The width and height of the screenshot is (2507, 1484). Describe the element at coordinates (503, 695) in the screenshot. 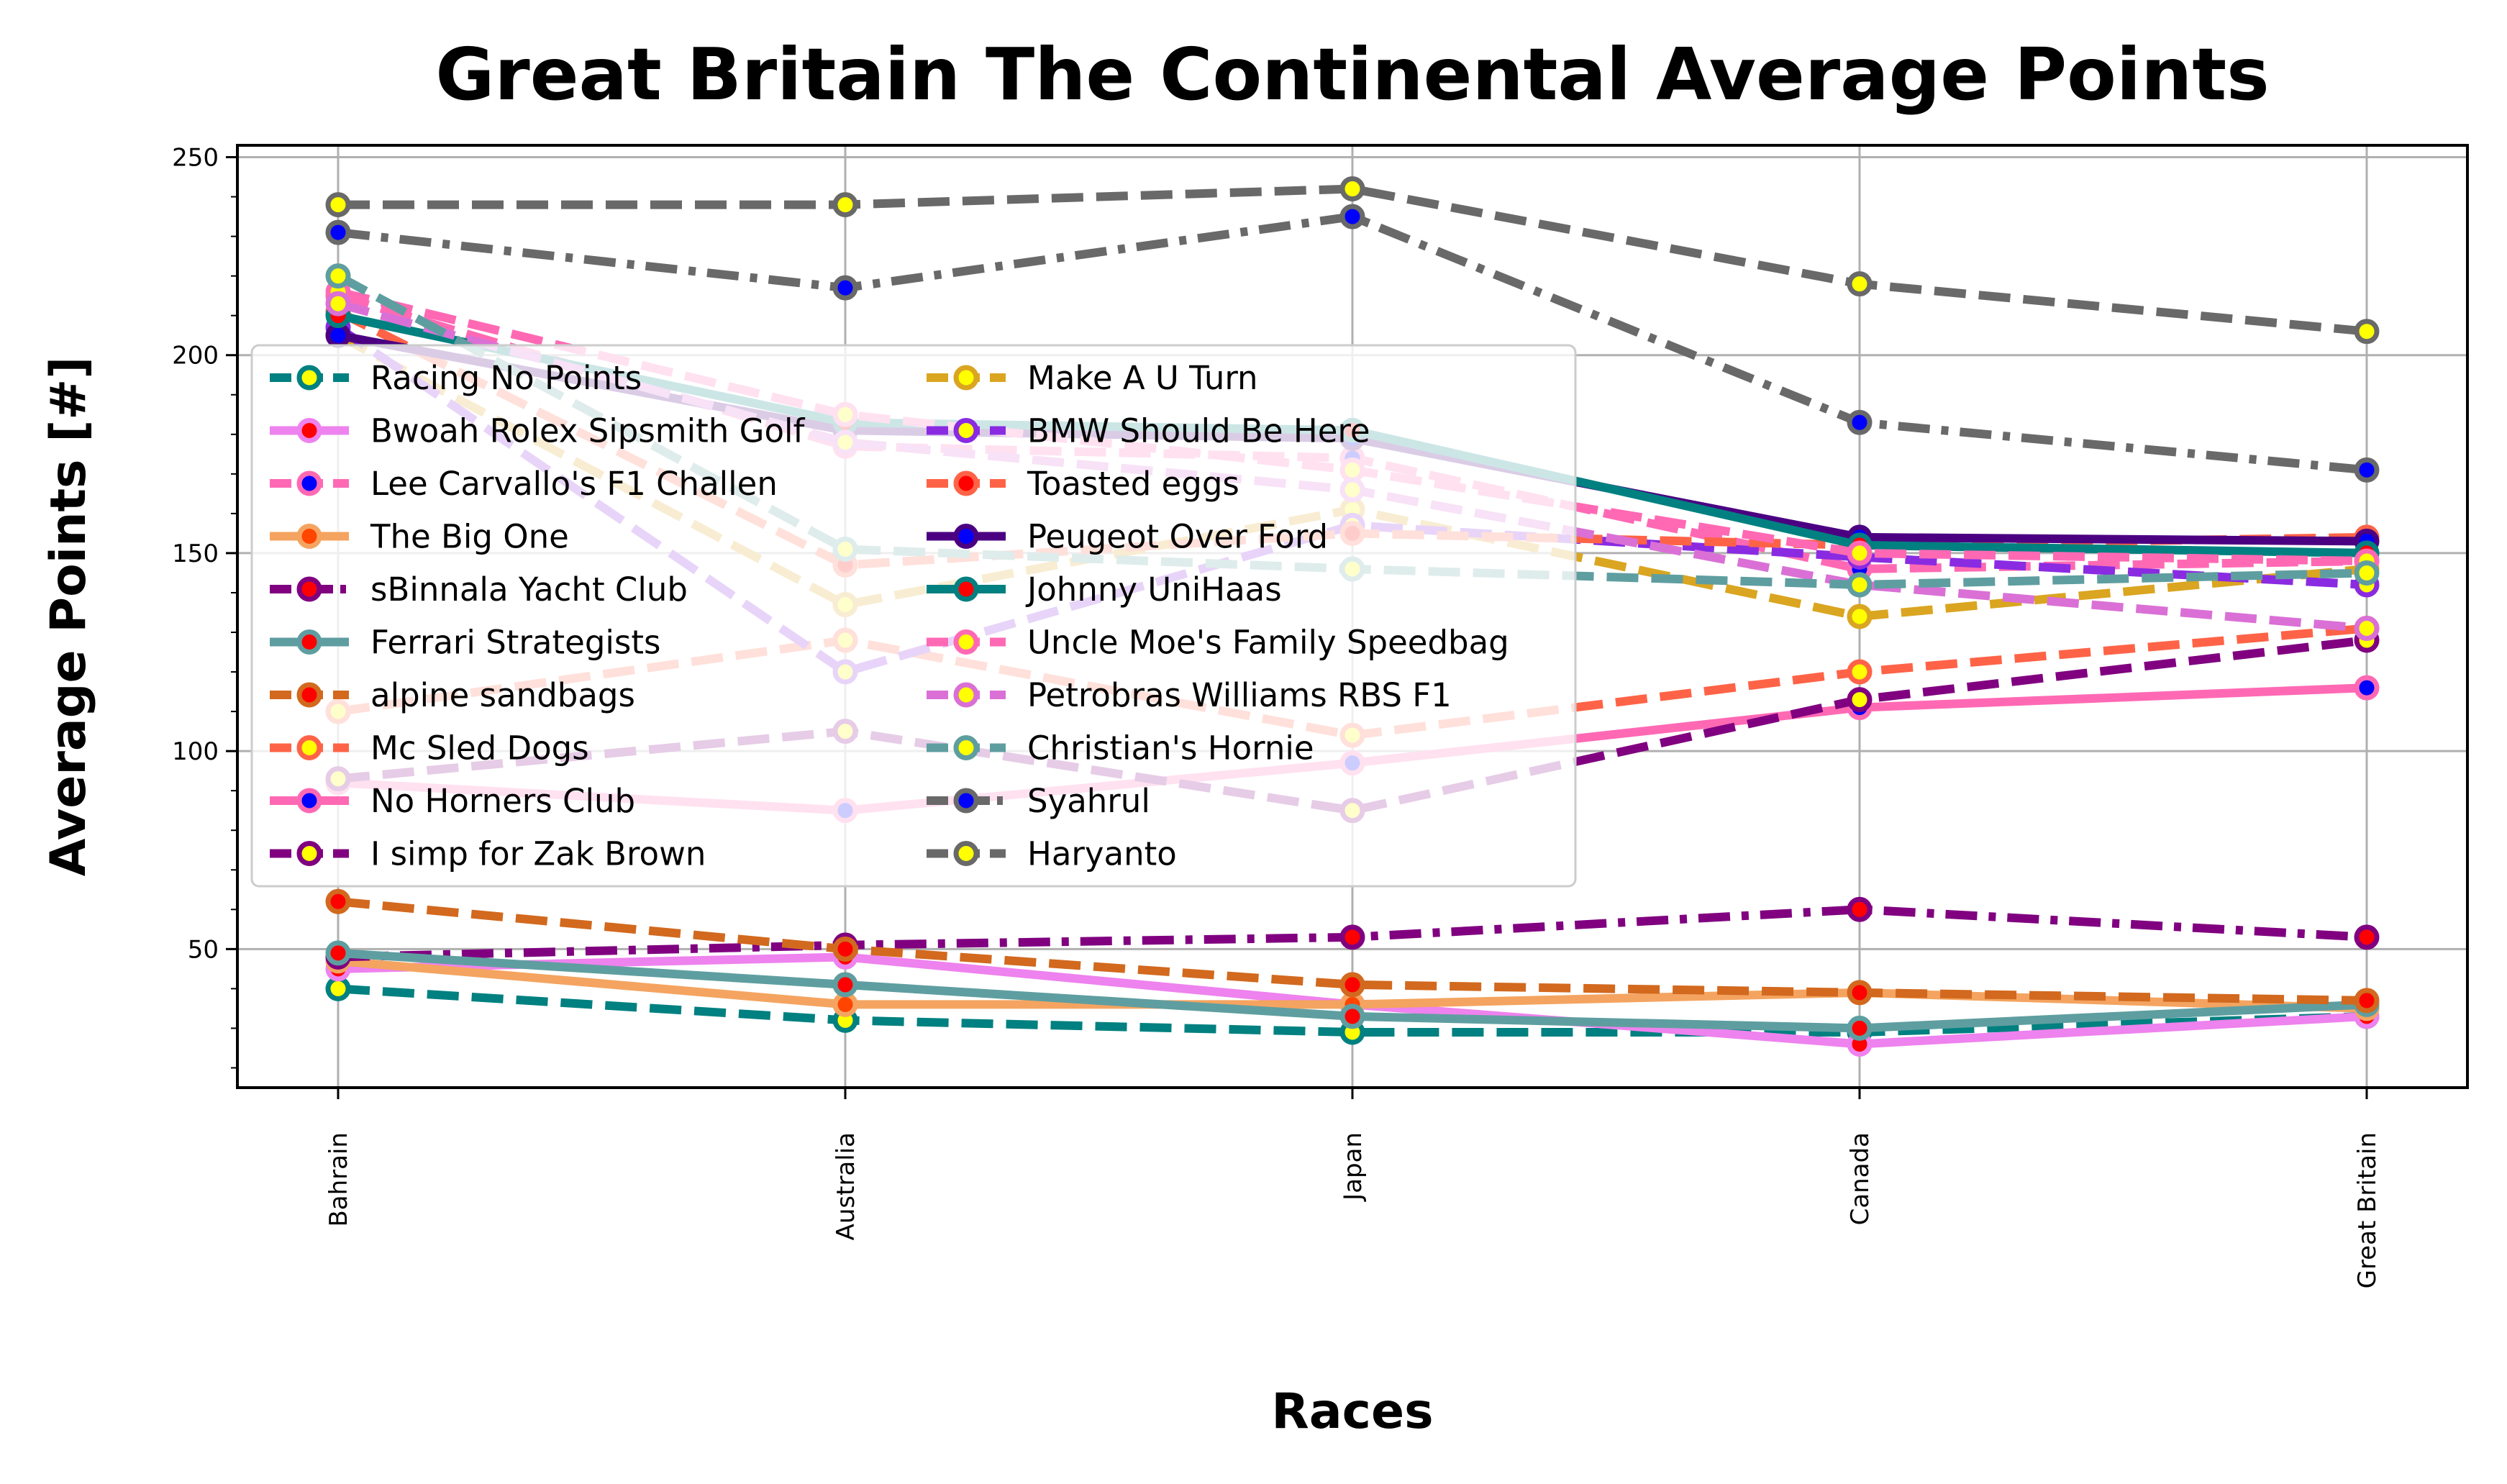

I see `legend-entry-label: alpine sandbags` at that location.